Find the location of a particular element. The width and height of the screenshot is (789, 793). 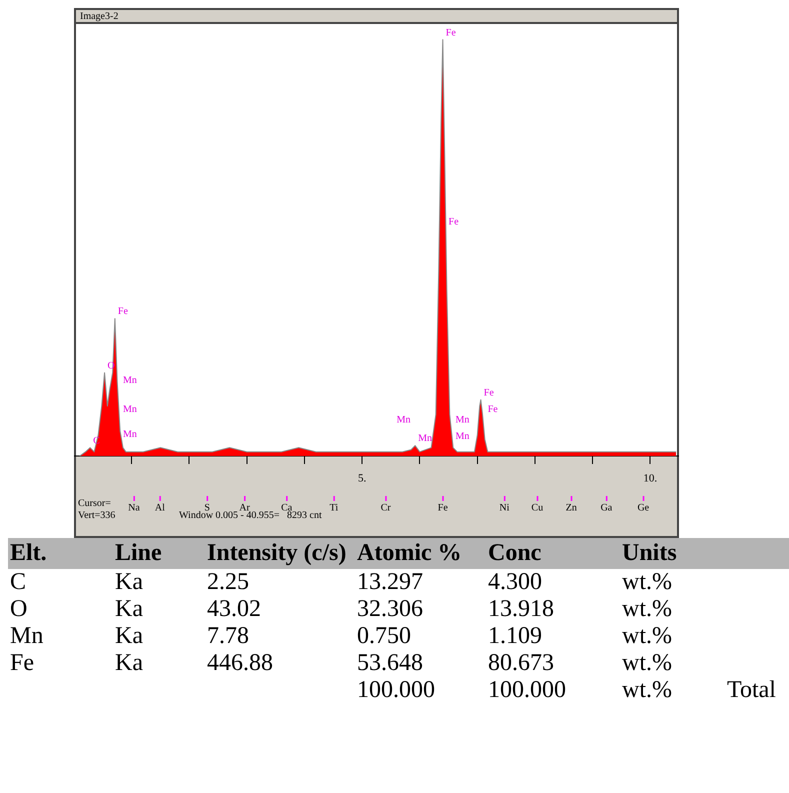

text: Ga is located at coordinates (606, 508).